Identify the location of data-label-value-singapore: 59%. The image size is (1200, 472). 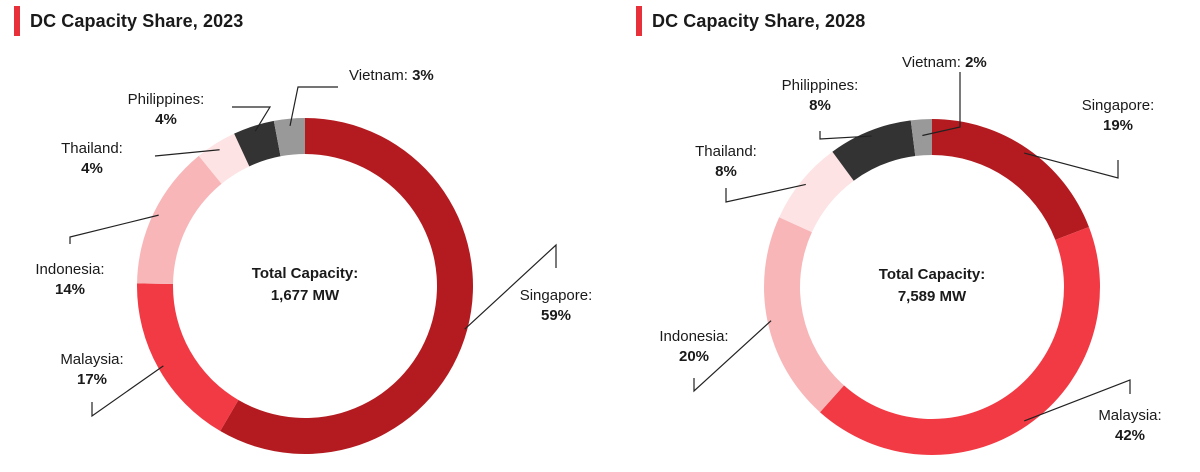
(556, 315).